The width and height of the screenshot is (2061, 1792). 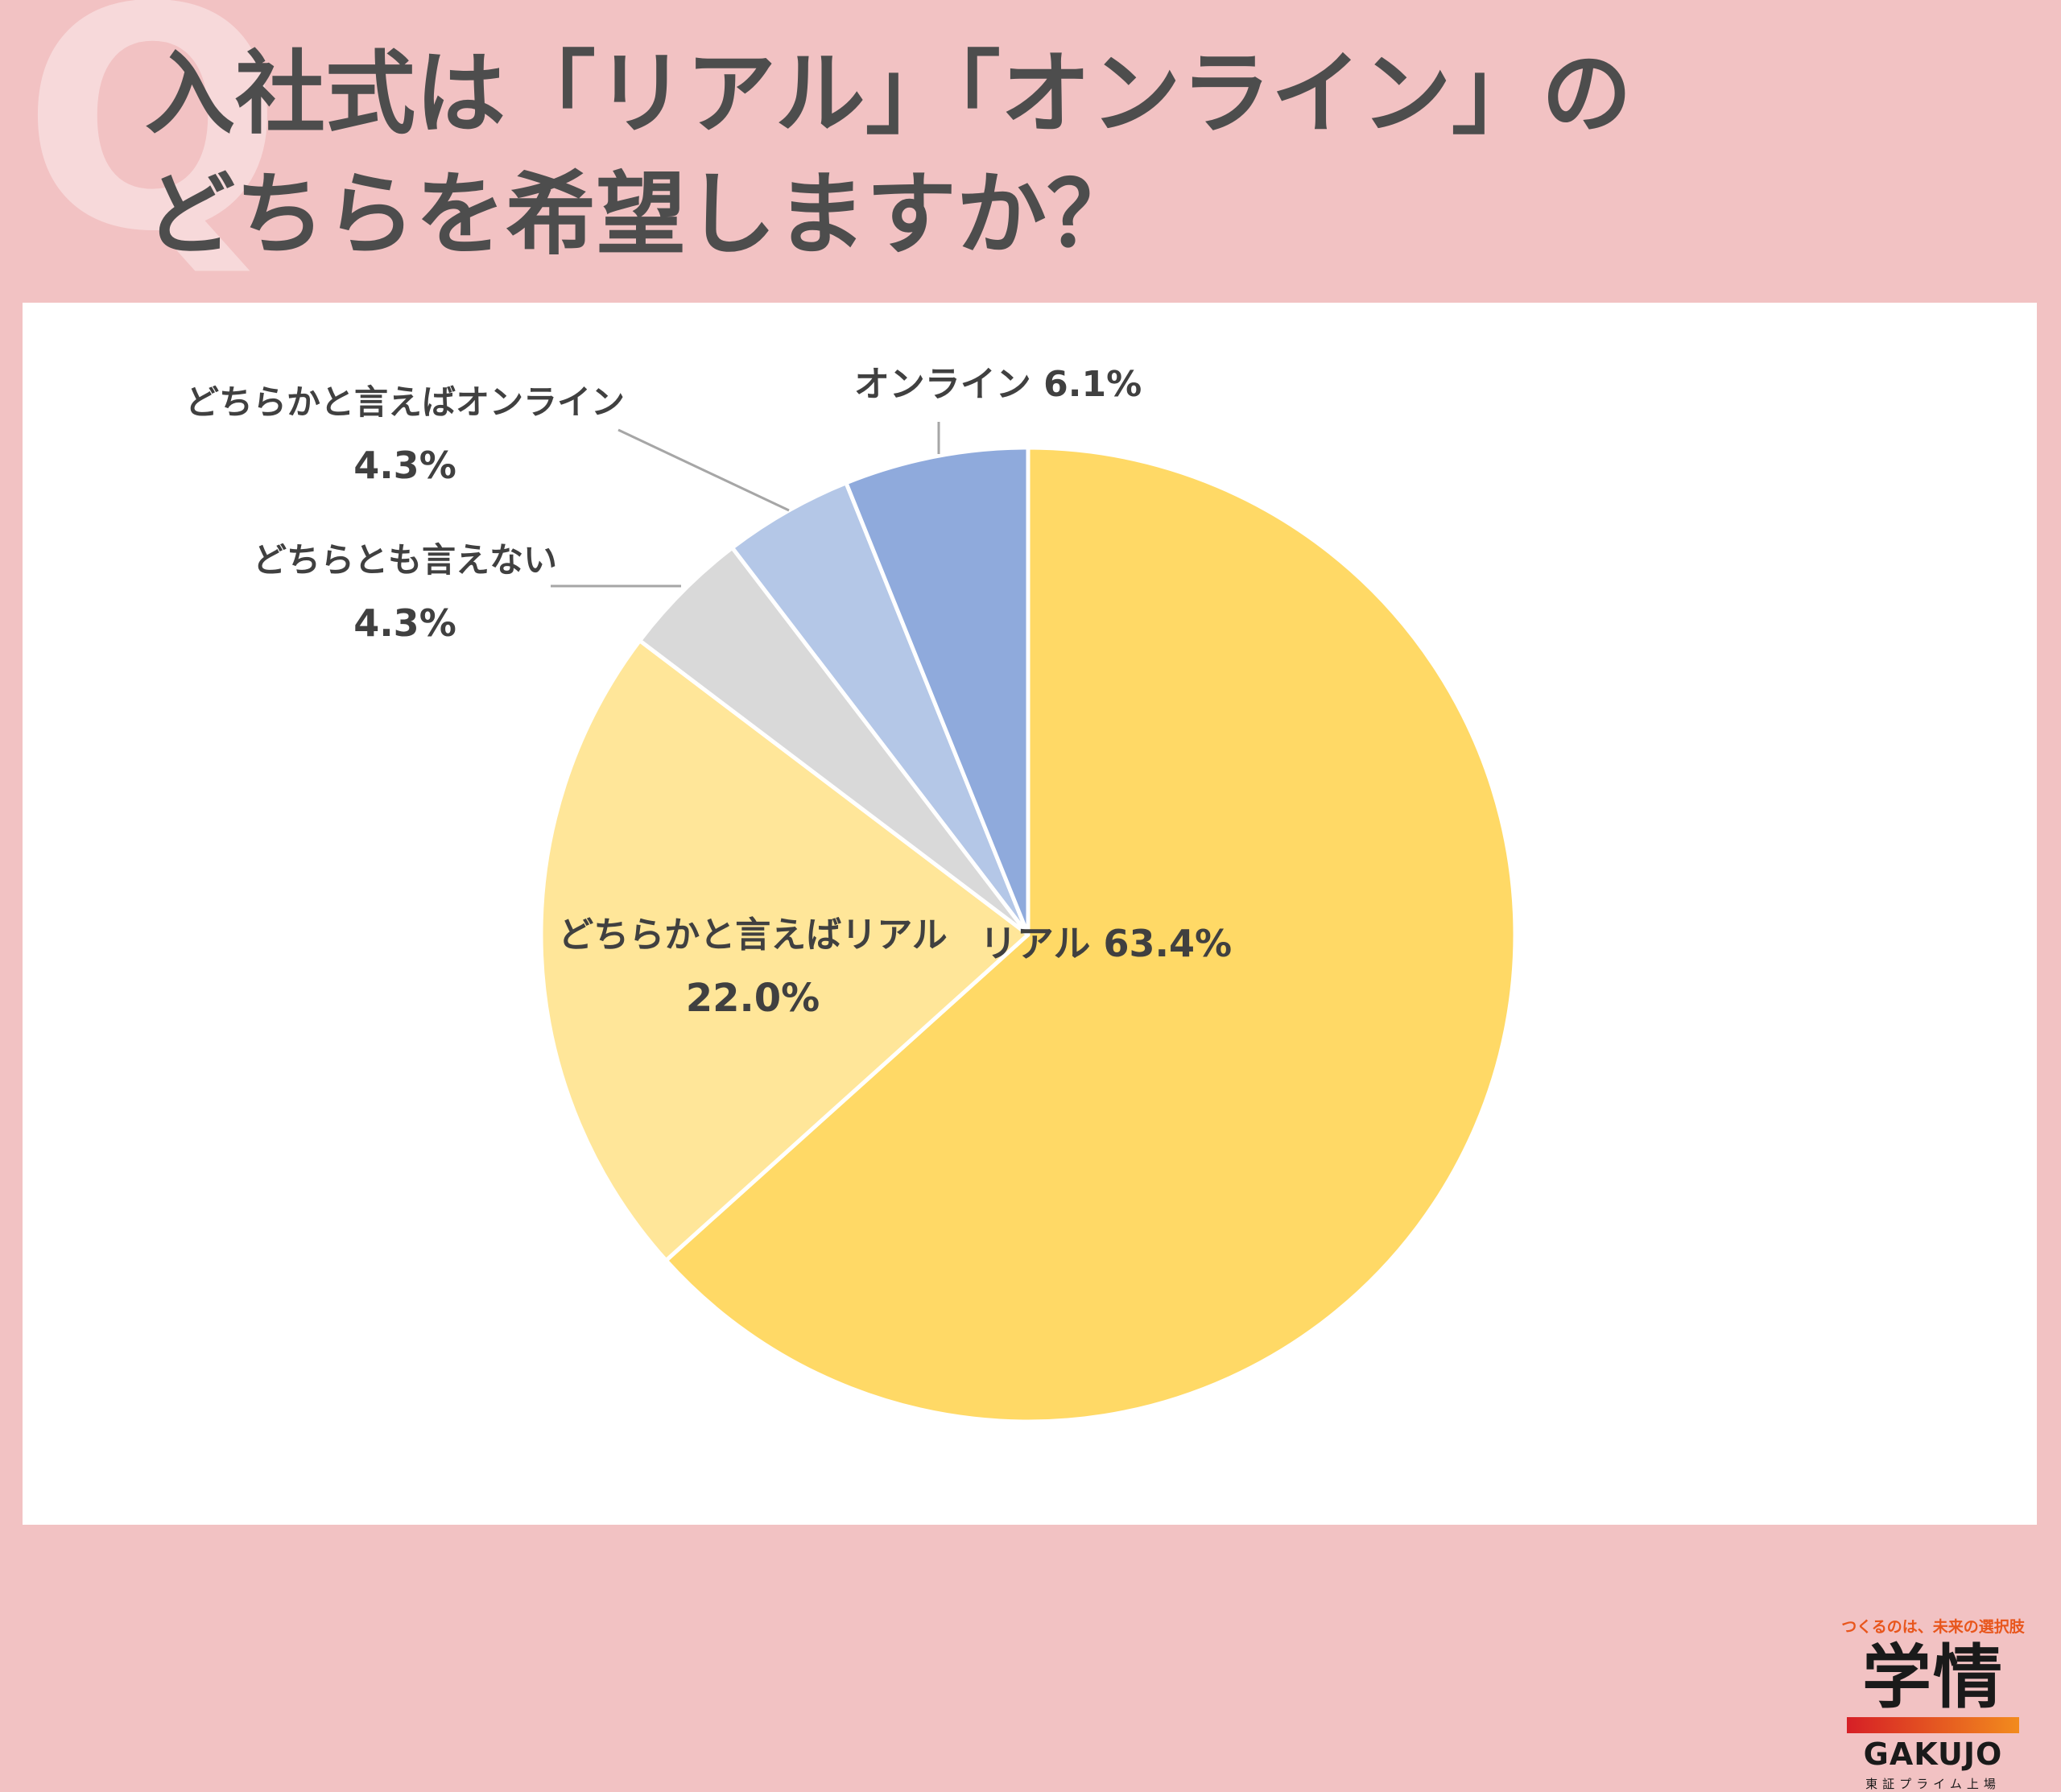 I want to click on gakujo-logo: つくるのは、未来の選択肢 学情 GAKUJO 東証プライム上場, so click(x=1933, y=1703).